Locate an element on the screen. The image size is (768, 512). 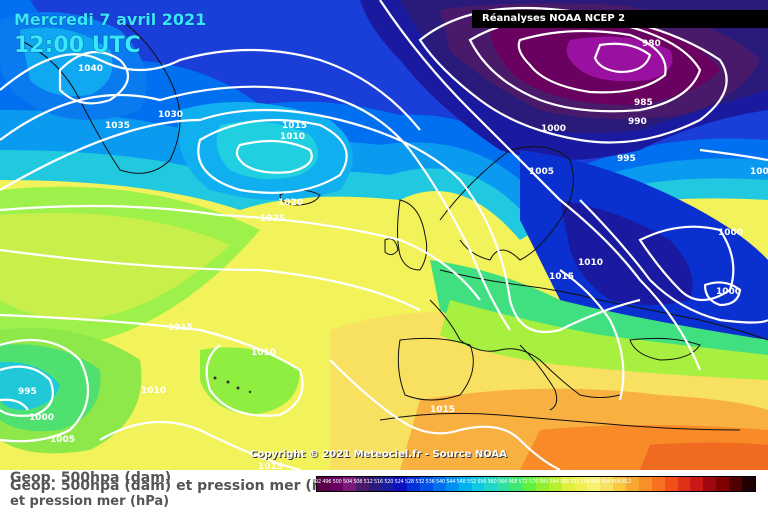
isobar-label: 1040 is located at coordinates (90, 69).